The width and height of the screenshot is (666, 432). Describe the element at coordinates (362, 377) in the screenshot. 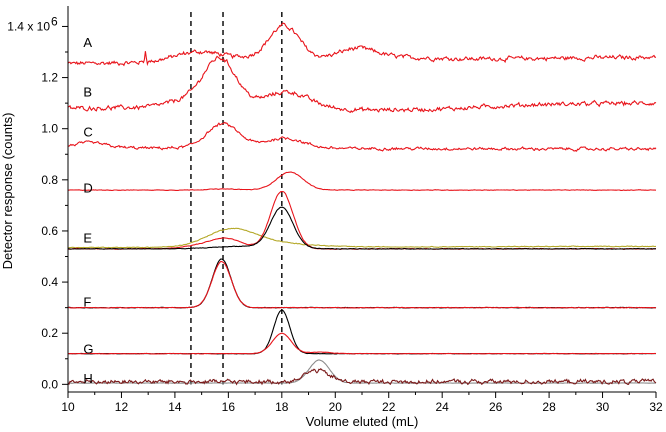

I see `trace-H-dark_red` at that location.